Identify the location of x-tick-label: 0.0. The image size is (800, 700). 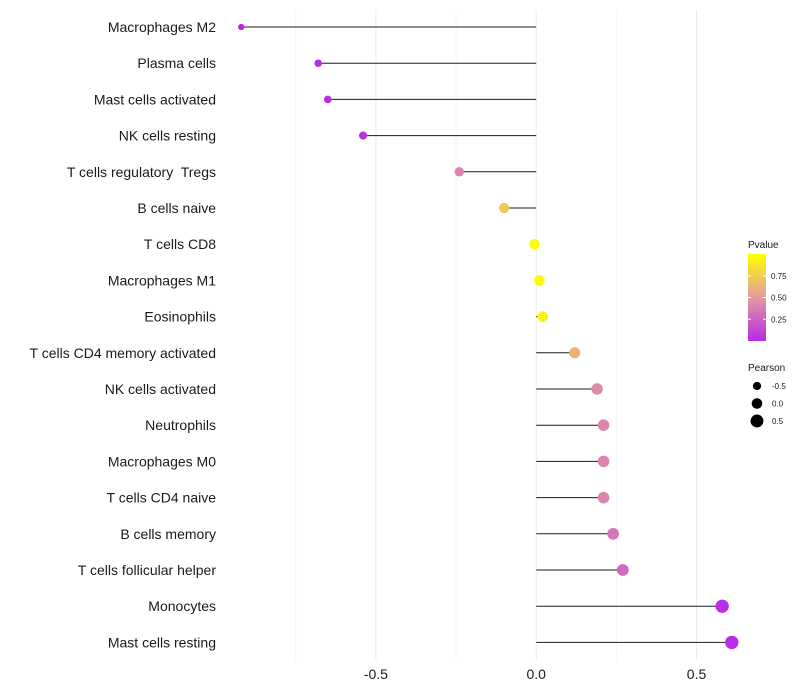
(536, 674).